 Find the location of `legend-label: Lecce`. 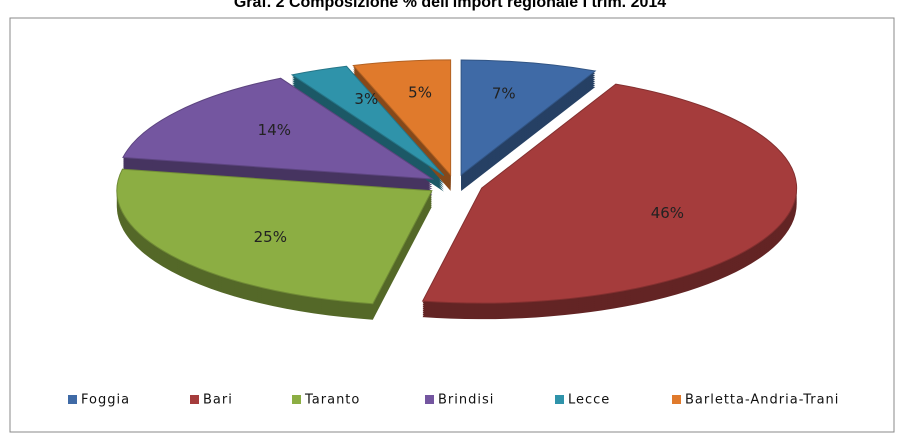

legend-label: Lecce is located at coordinates (589, 400).